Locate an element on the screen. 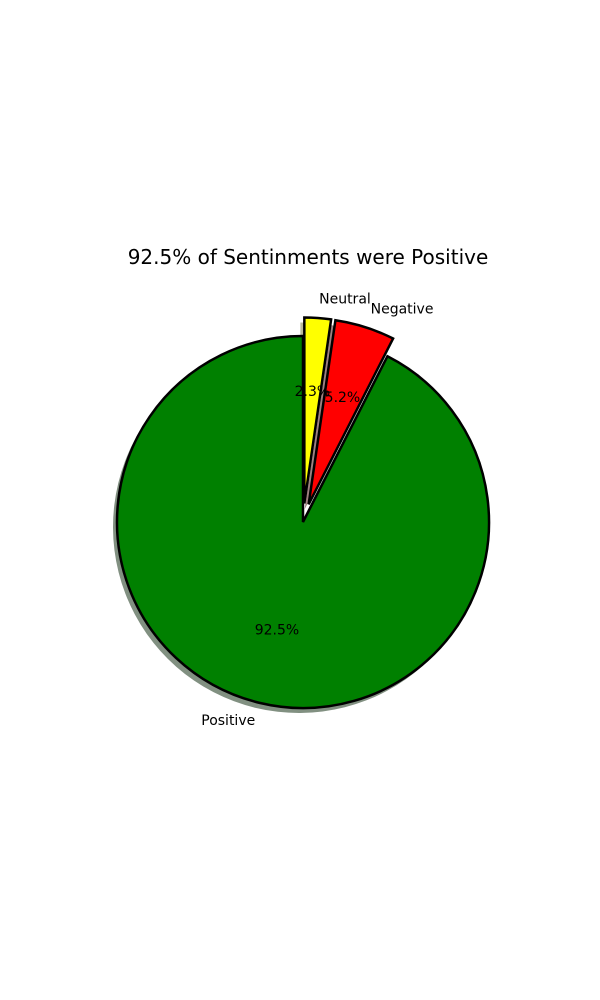  pie-slice-neutral is located at coordinates (318, 410).